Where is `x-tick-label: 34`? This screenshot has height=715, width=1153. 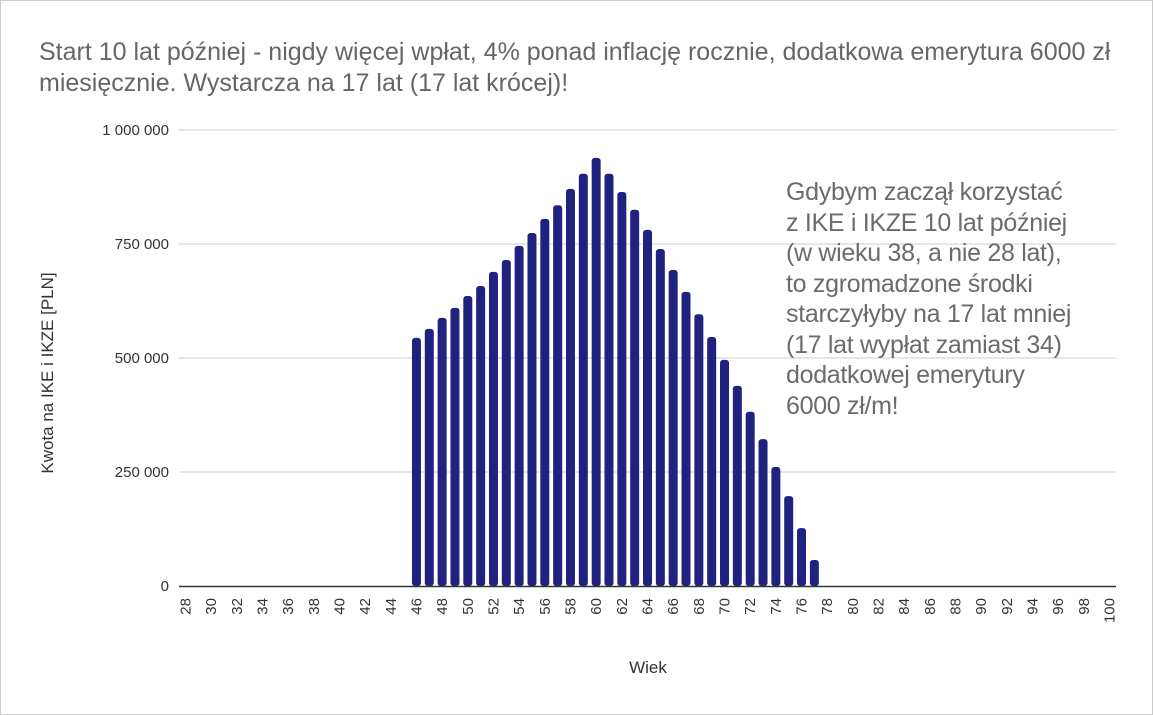
x-tick-label: 34 is located at coordinates (262, 606).